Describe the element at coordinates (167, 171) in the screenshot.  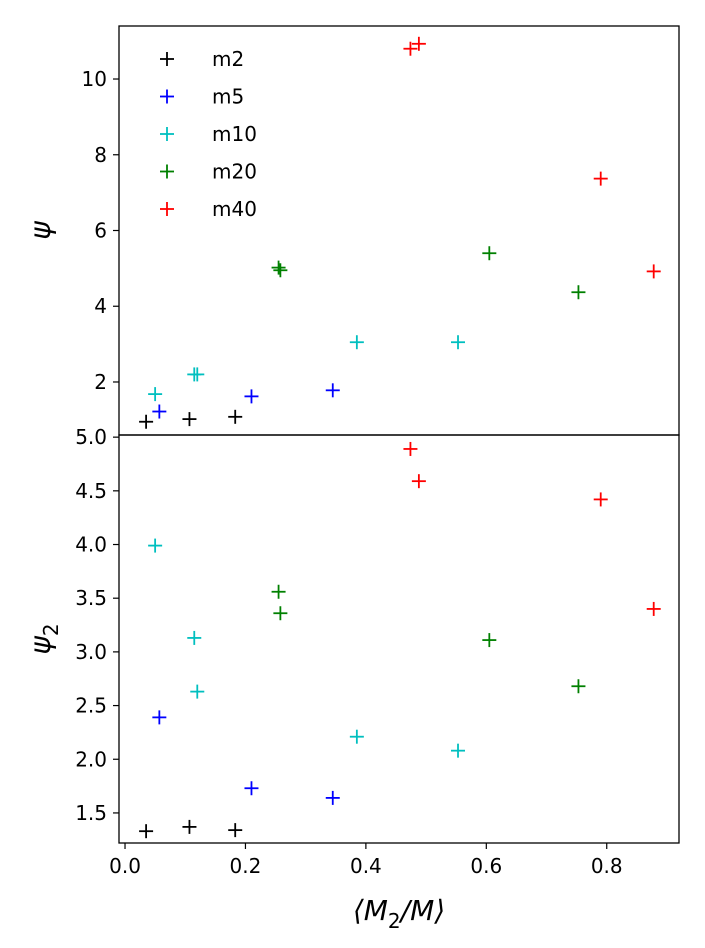
I see `legend-marker-m20` at that location.